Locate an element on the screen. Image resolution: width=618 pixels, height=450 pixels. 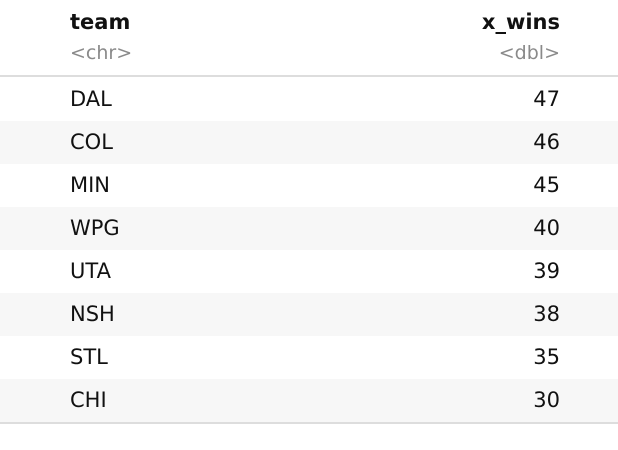
table-row: MIN 45 is located at coordinates (309, 185).